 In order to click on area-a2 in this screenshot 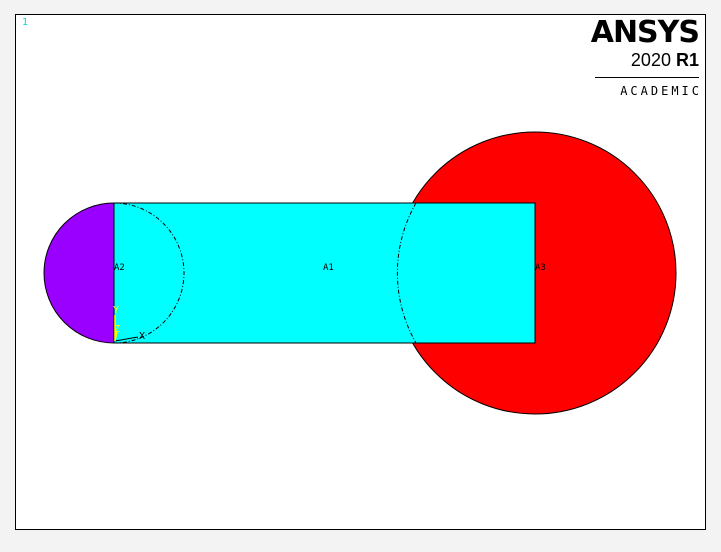, I will do `click(79, 273)`.